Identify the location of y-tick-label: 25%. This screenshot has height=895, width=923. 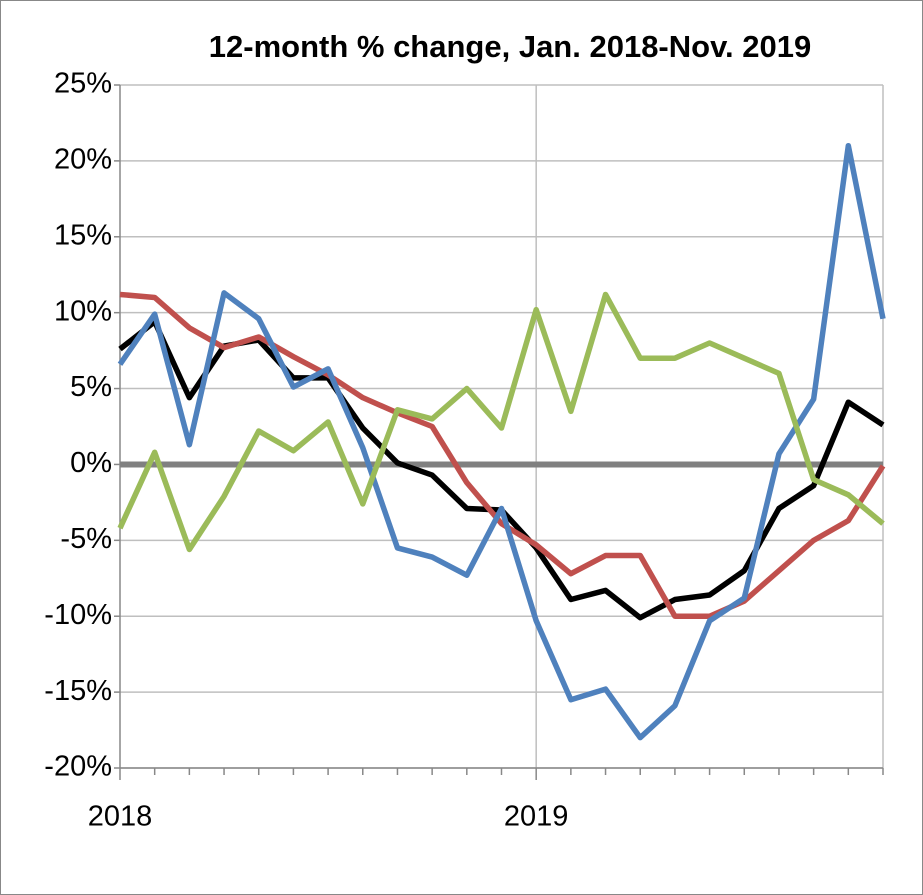
(83, 84).